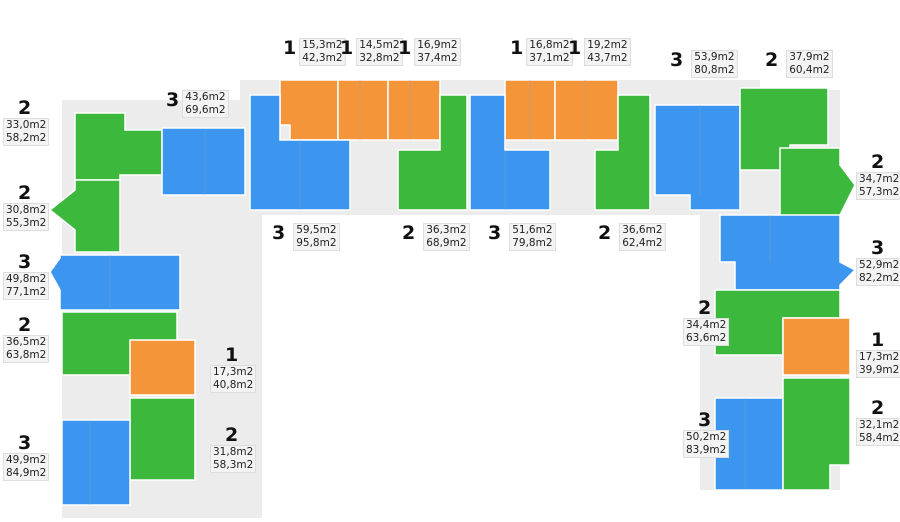 The image size is (900, 522). I want to click on apt-label: 3 53,9m2 80,8m2, so click(704, 64).